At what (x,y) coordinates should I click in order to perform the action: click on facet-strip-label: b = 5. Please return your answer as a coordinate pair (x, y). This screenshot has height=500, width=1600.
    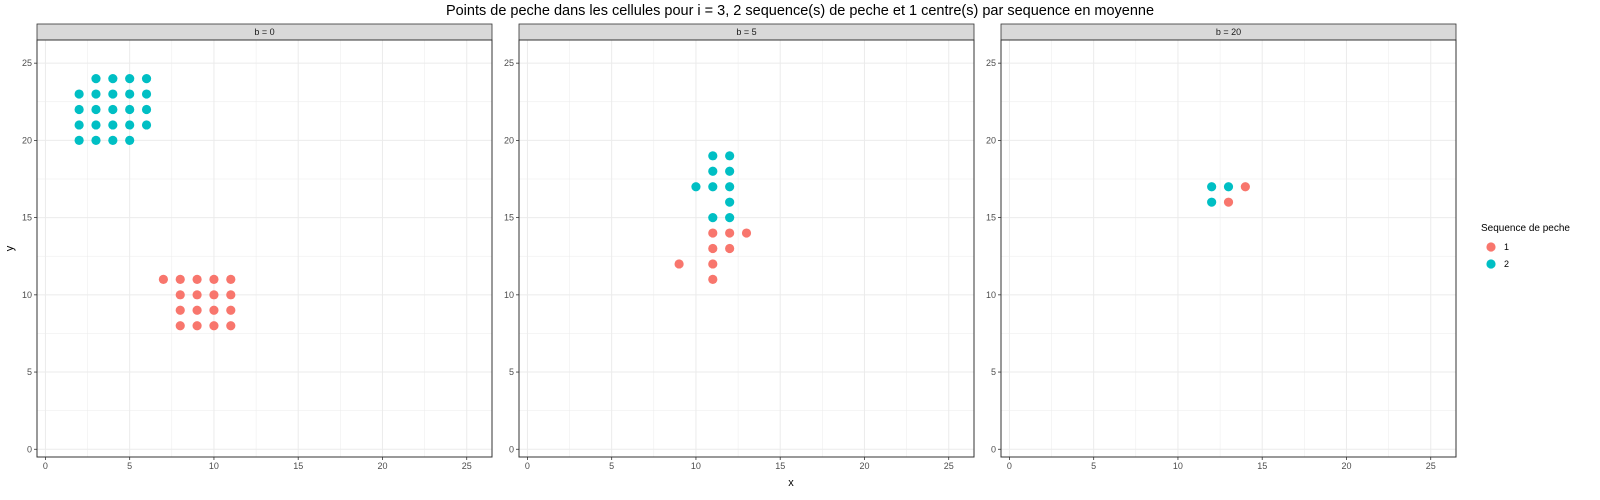
    Looking at the image, I should click on (746, 32).